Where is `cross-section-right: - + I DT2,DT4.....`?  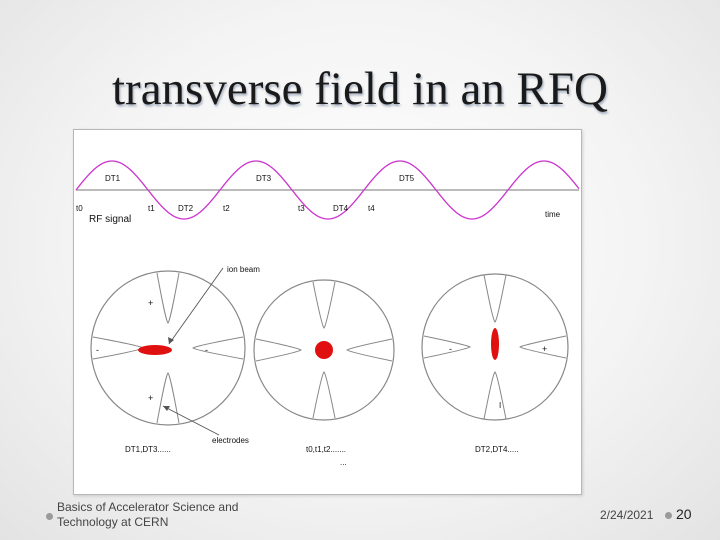 cross-section-right: - + I DT2,DT4..... is located at coordinates (495, 363).